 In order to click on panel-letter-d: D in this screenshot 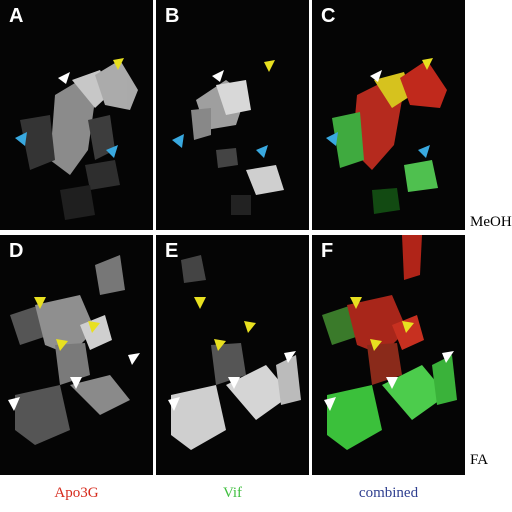, I will do `click(16, 251)`.